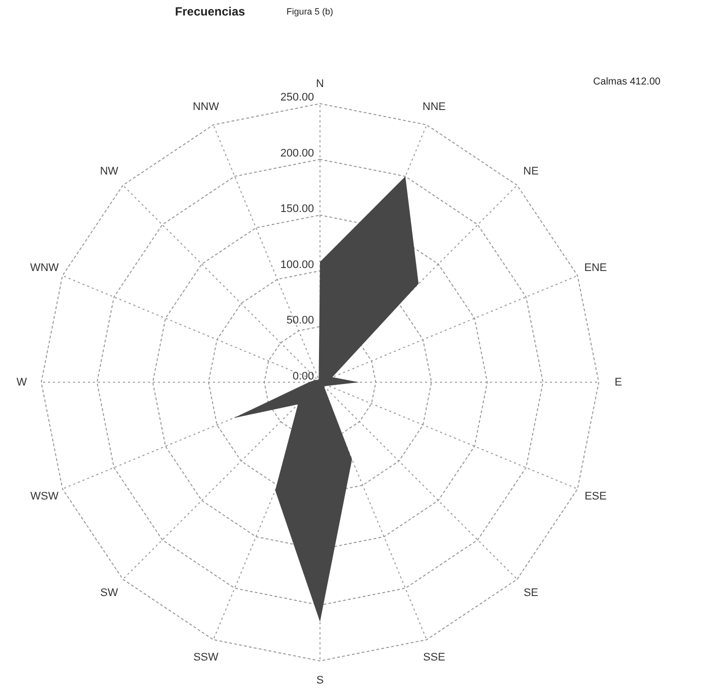 The image size is (701, 693). Describe the element at coordinates (595, 496) in the screenshot. I see `spoke-label: ESE` at that location.